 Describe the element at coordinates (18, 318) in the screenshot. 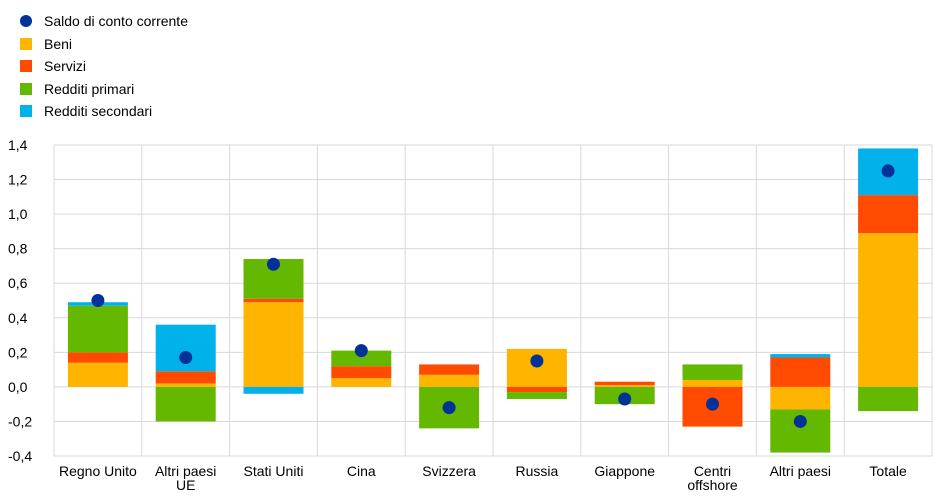

I see `y-tick-label: 0,4` at that location.